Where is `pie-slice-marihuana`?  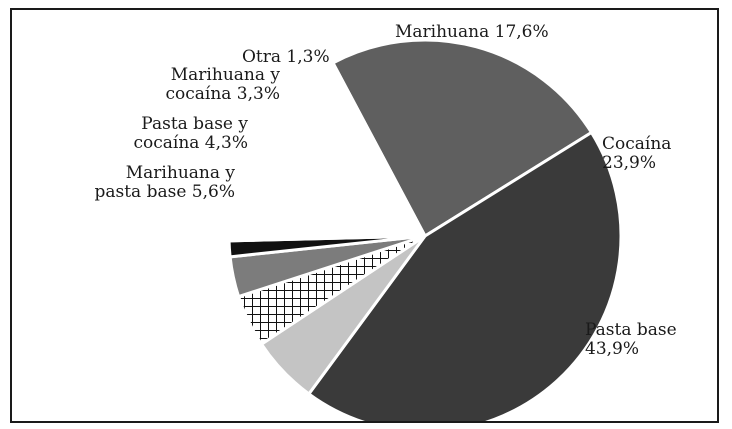 pie-slice-marihuana is located at coordinates (327, 152).